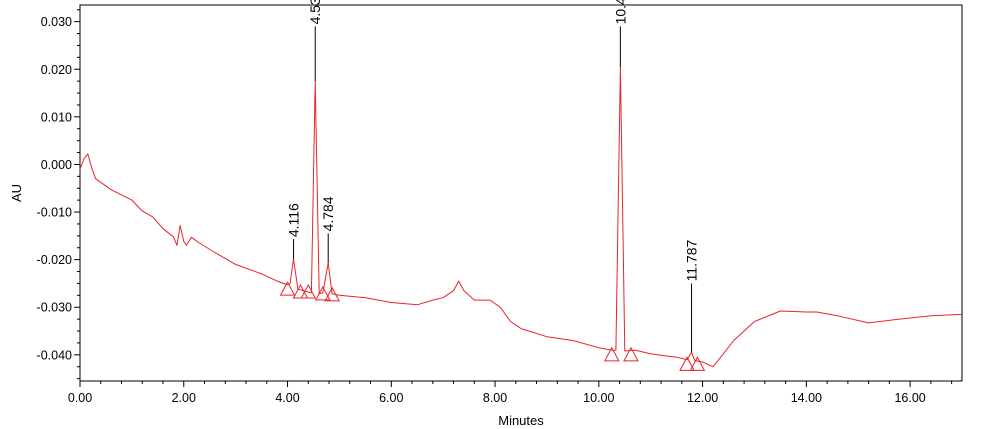  What do you see at coordinates (692, 260) in the screenshot?
I see `peak-retention-label: 11.787` at bounding box center [692, 260].